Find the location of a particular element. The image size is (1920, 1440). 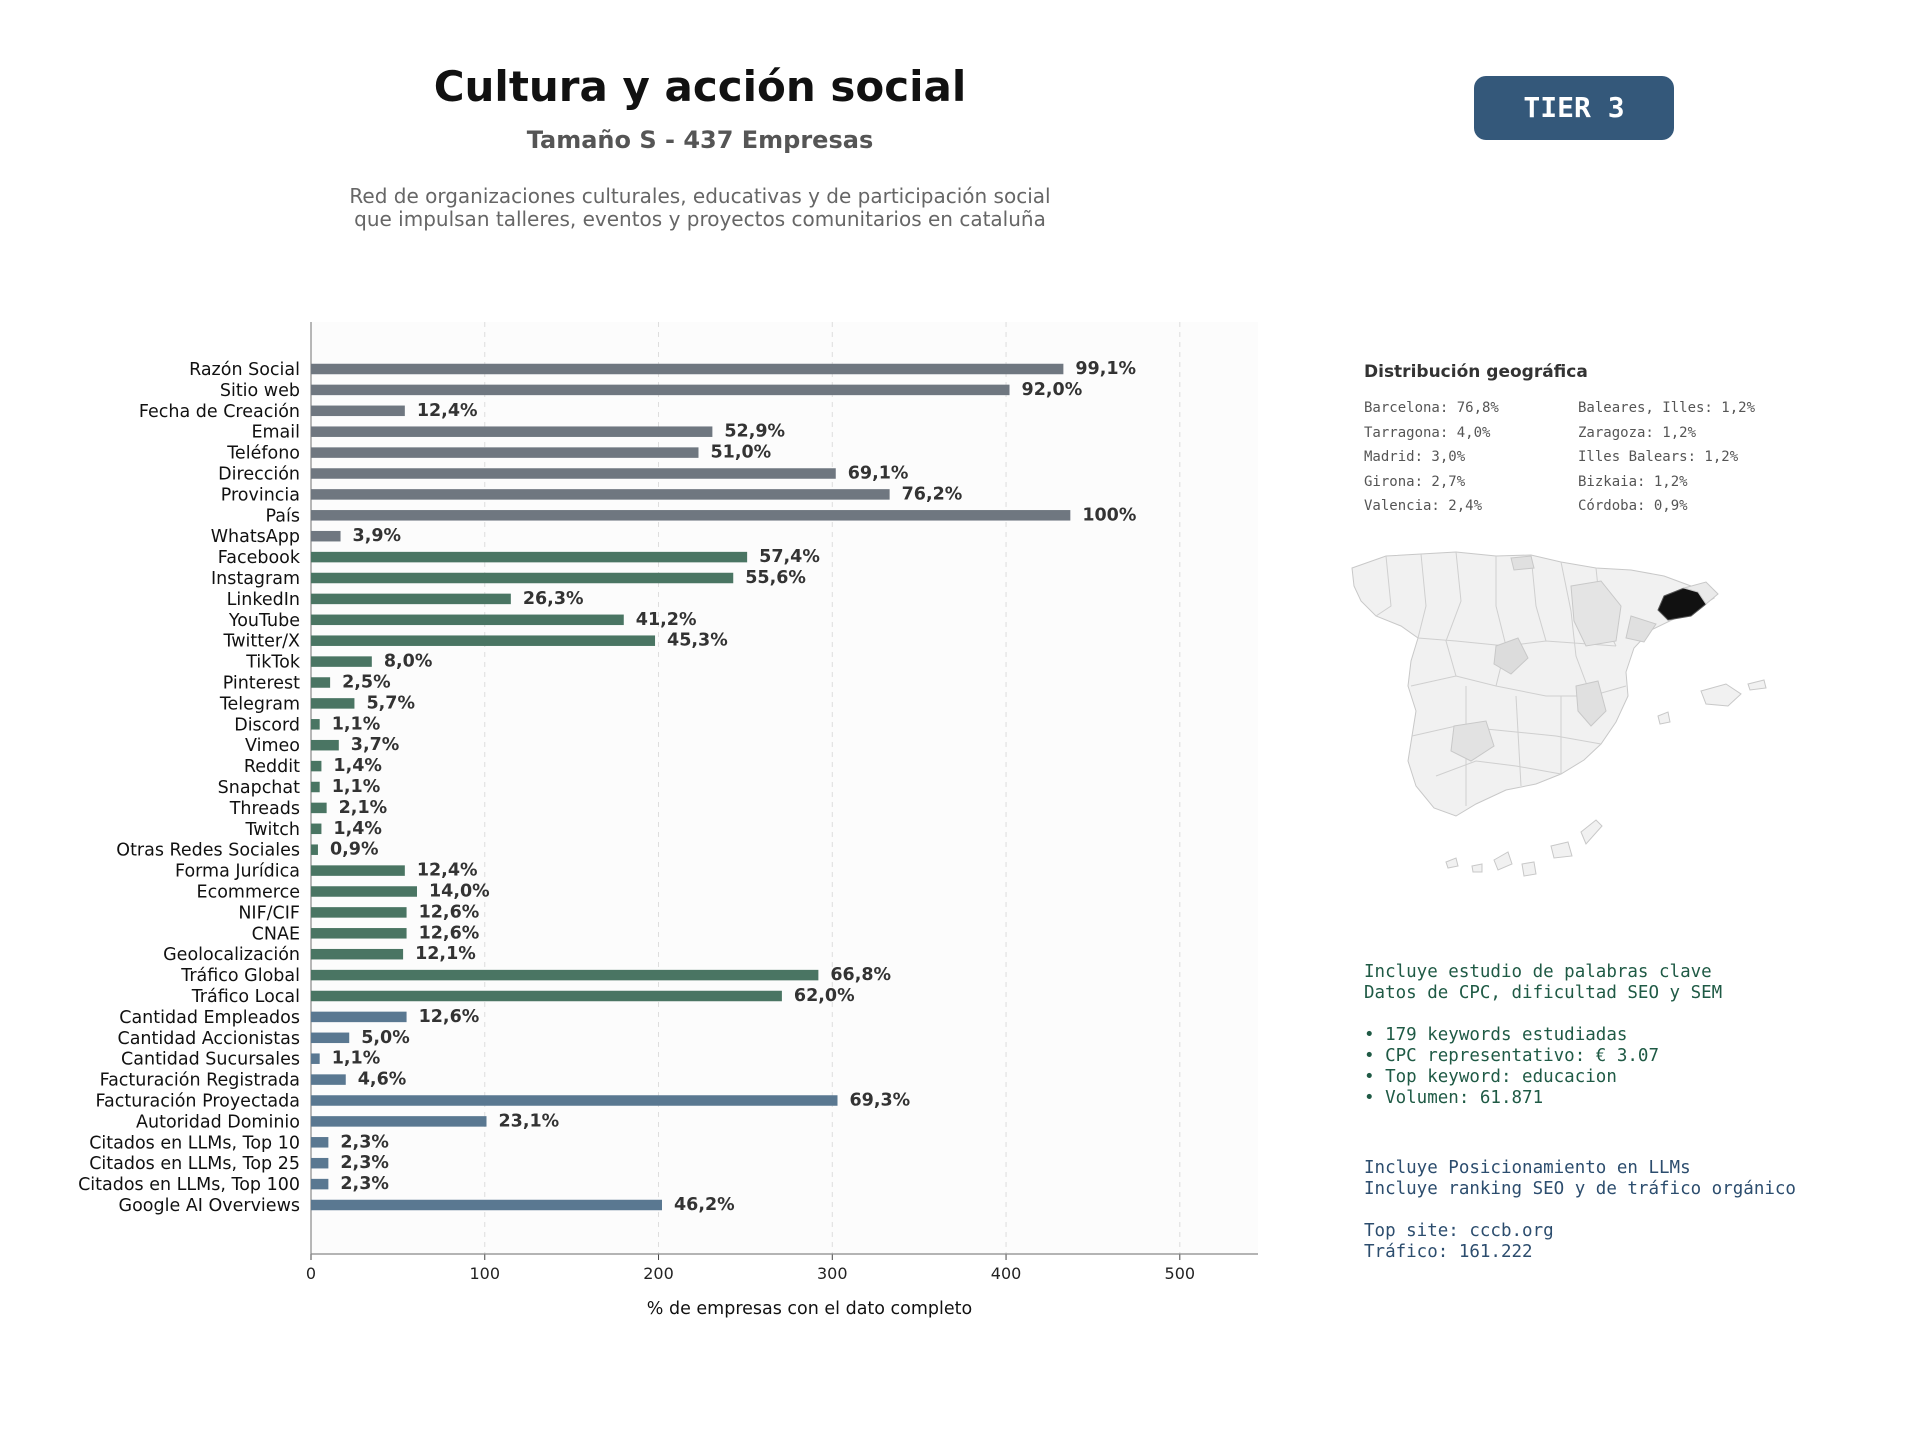

map-island-mallorca is located at coordinates (1721, 695).